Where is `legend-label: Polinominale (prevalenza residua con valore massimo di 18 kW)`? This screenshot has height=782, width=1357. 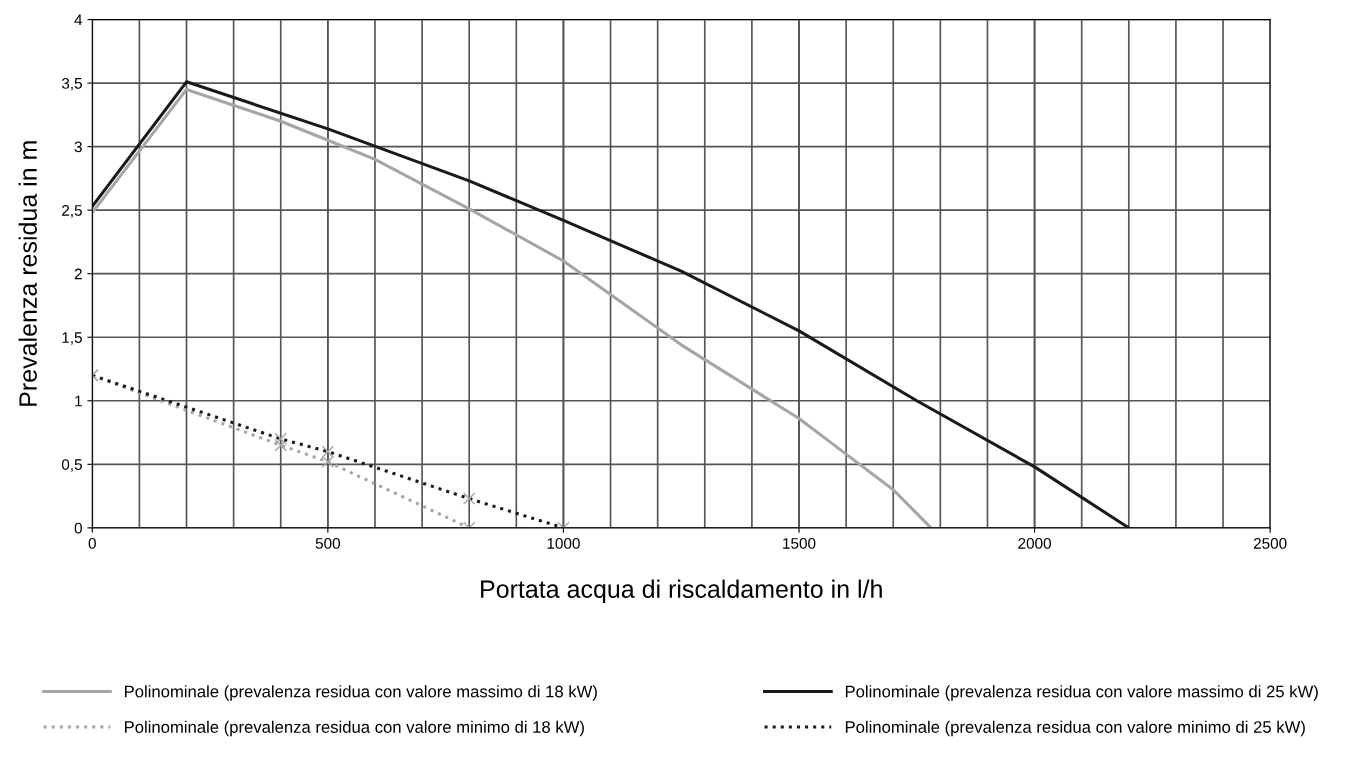
legend-label: Polinominale (prevalenza residua con valore massimo di 18 kW) is located at coordinates (360, 693).